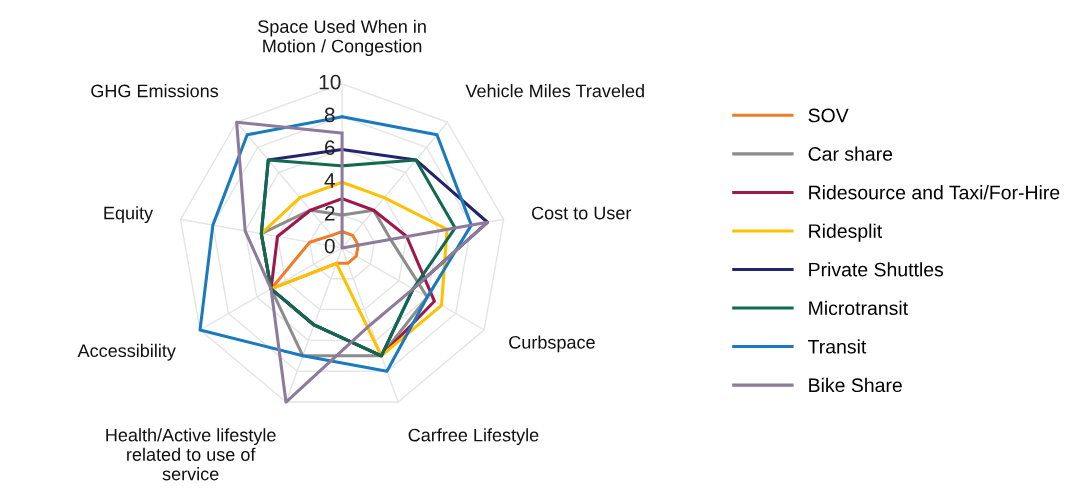 The image size is (1069, 504). I want to click on legend-label: Private Shuttles, so click(876, 269).